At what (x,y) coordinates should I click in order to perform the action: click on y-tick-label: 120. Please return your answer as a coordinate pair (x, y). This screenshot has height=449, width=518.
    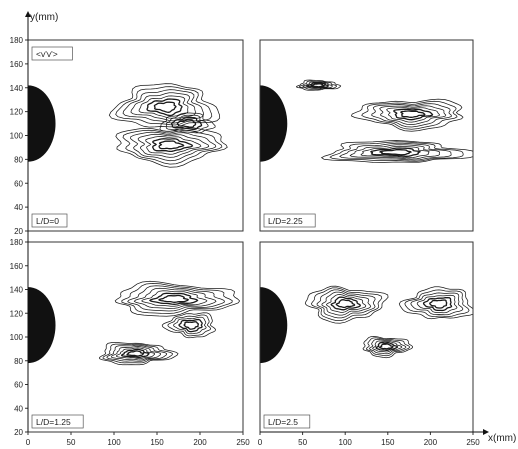
    Looking at the image, I should click on (17, 112).